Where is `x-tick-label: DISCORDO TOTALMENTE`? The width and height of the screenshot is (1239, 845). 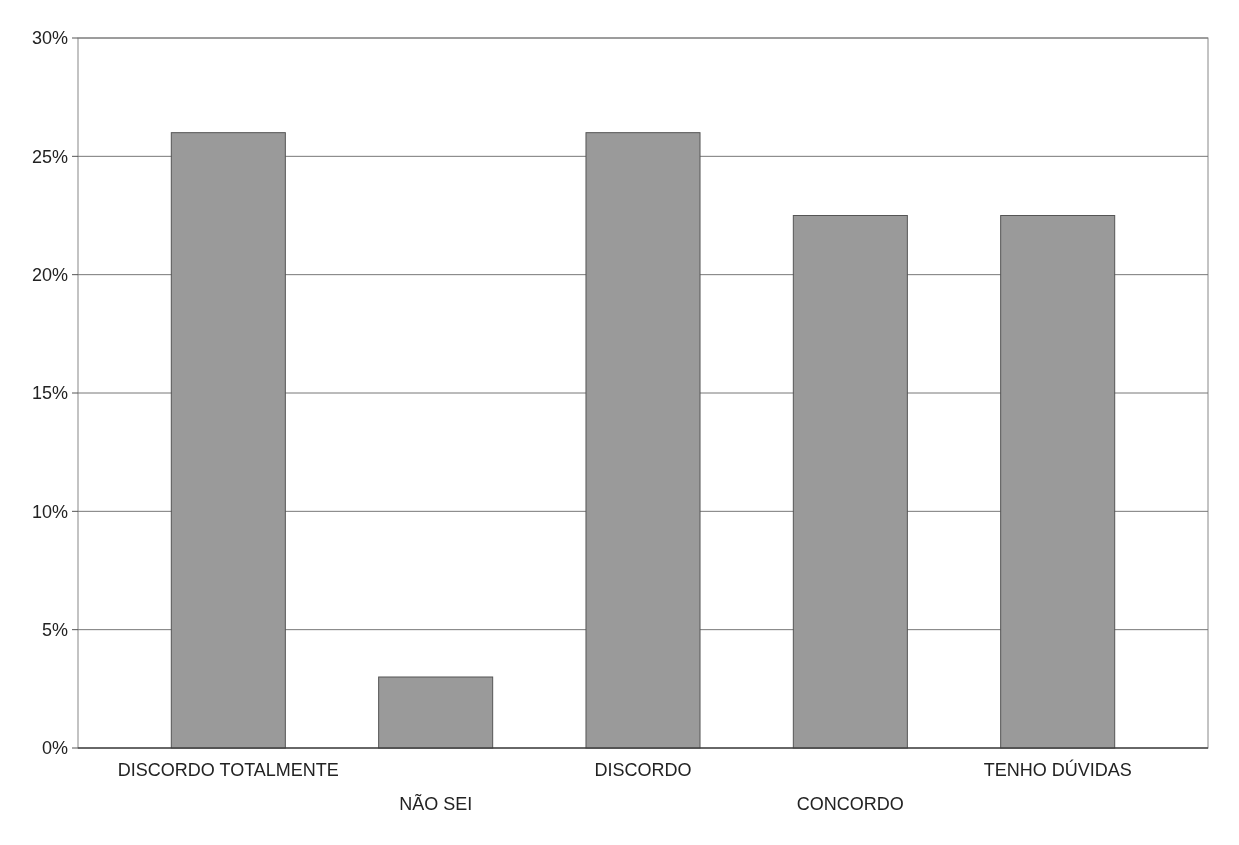 x-tick-label: DISCORDO TOTALMENTE is located at coordinates (228, 770).